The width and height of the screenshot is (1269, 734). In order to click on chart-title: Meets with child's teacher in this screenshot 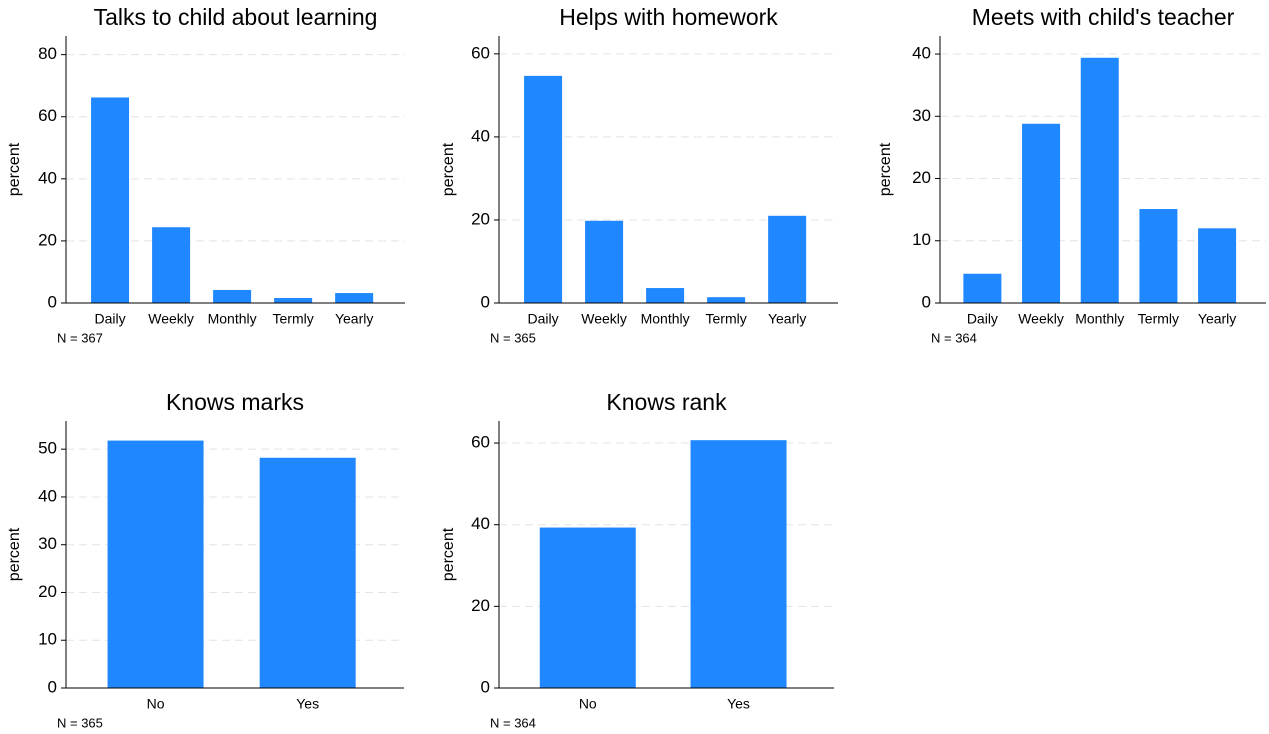, I will do `click(1103, 17)`.